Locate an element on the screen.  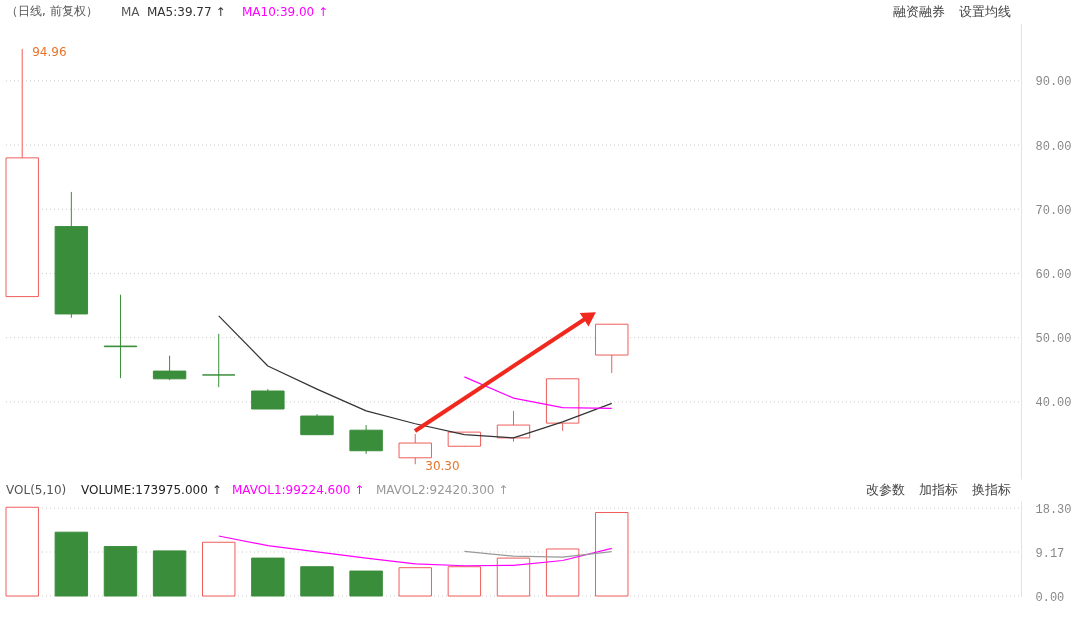
text: 融资融券 is located at coordinates (919, 11).